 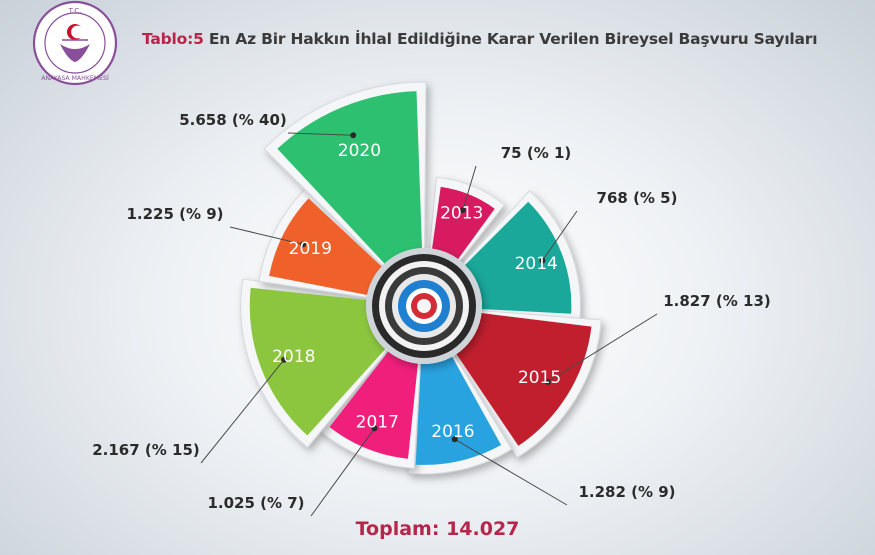 What do you see at coordinates (75, 77) in the screenshot?
I see `svg-text: ANAYASA MAHKEMESİ` at bounding box center [75, 77].